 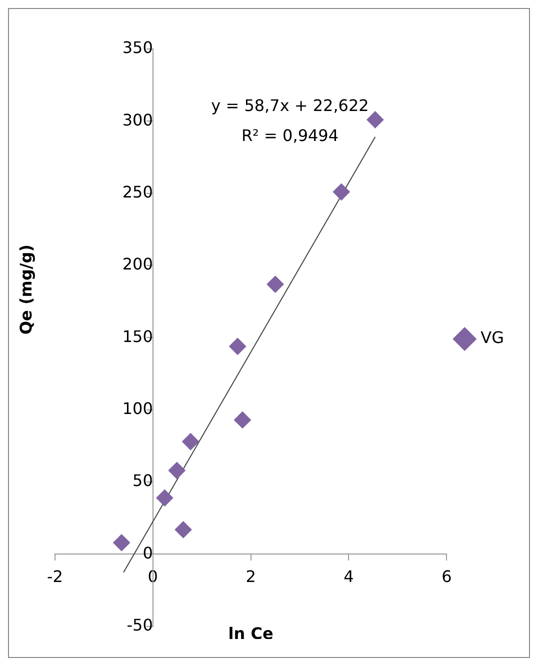 I want to click on y-tick-label: 200, so click(x=137, y=264).